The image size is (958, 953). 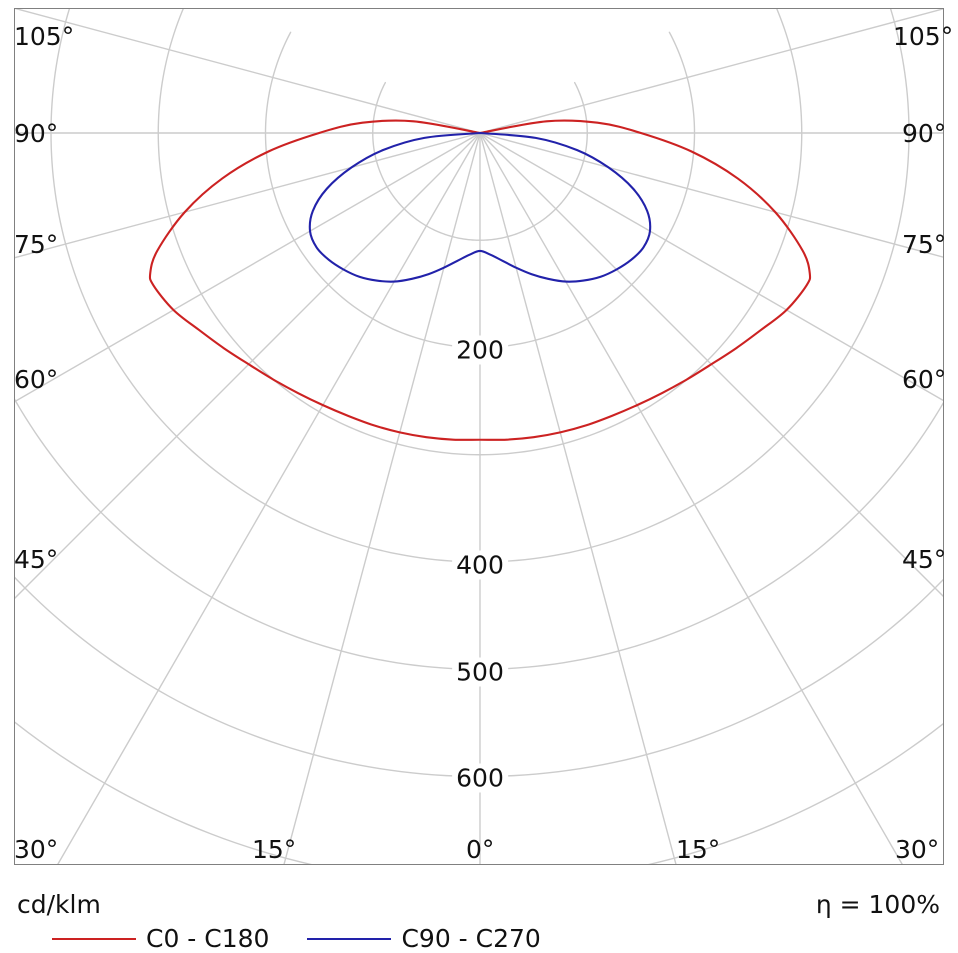 What do you see at coordinates (36, 133) in the screenshot?
I see `angle-tick-left-1: 90°` at bounding box center [36, 133].